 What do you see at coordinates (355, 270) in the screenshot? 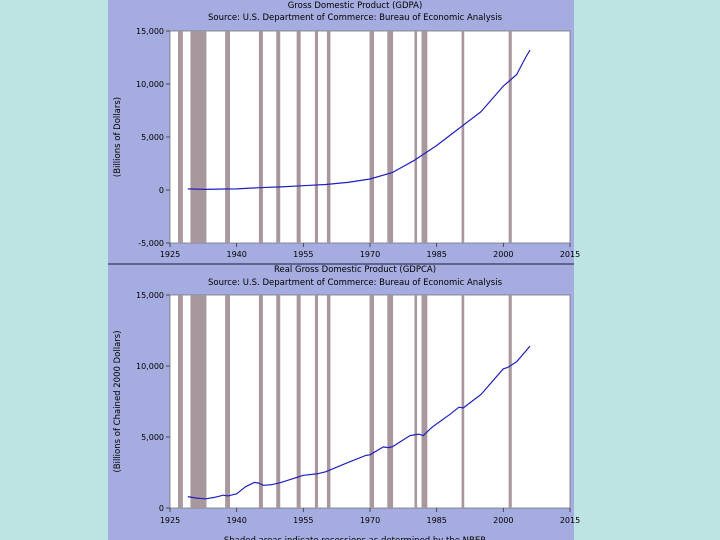
I see `chart-title: Real Gross Domestic Product (GDPCA)` at bounding box center [355, 270].